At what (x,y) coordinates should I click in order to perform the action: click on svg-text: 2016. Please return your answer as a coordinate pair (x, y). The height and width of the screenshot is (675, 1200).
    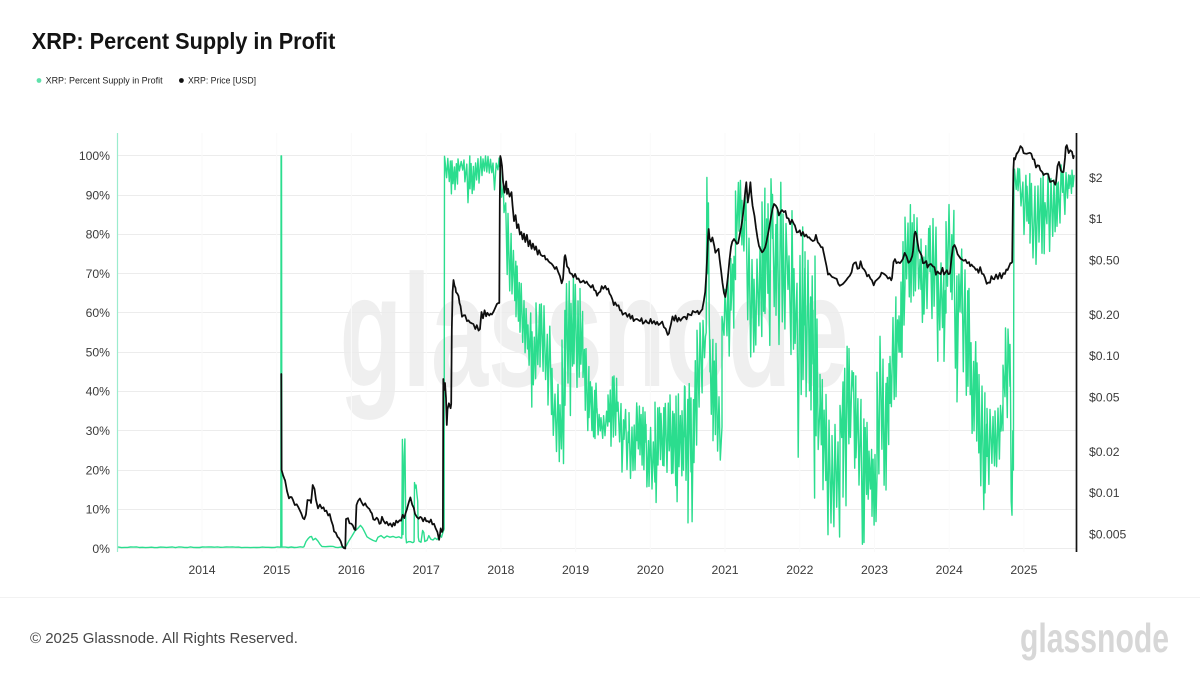
    Looking at the image, I should click on (351, 570).